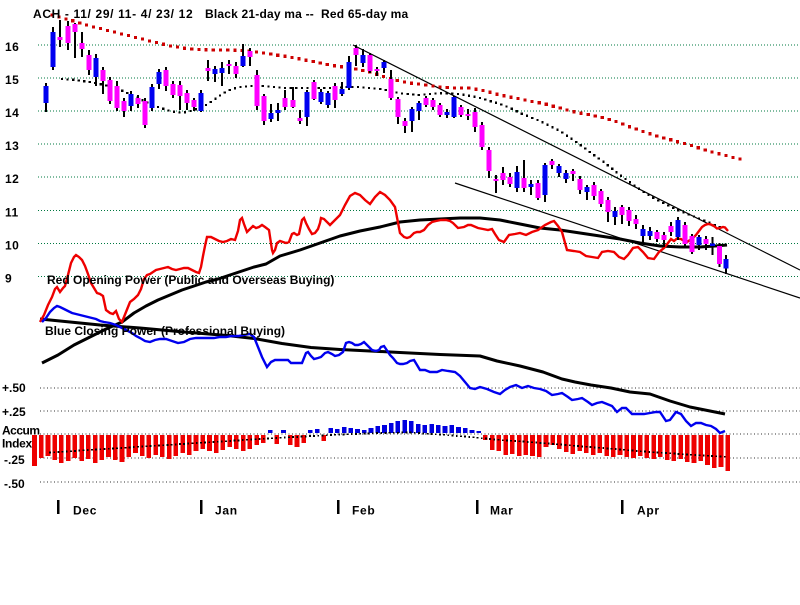 This screenshot has width=800, height=605. I want to click on svg-text: Accum, so click(21, 431).